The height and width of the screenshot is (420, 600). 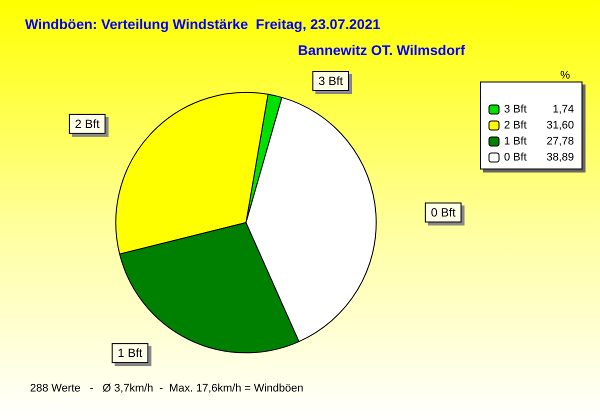 What do you see at coordinates (565, 76) in the screenshot?
I see `legend-title: %` at bounding box center [565, 76].